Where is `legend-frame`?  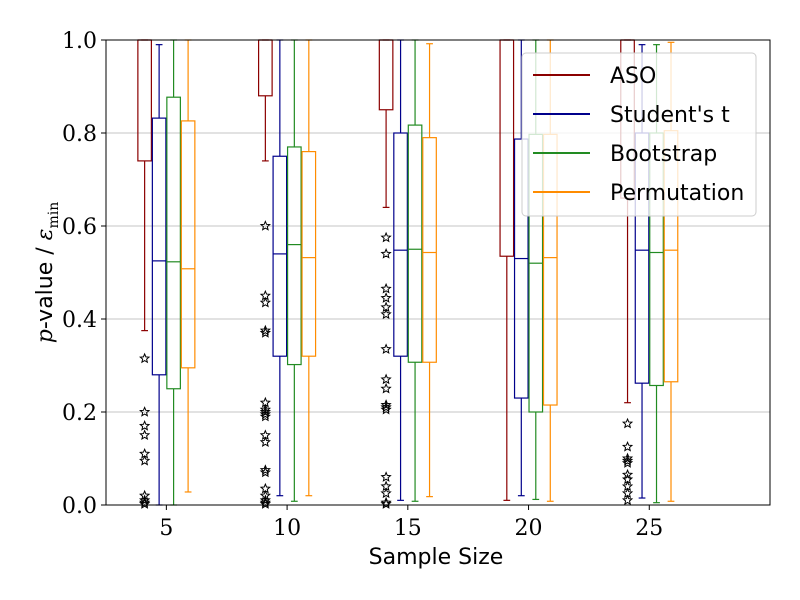
legend-frame is located at coordinates (639, 134).